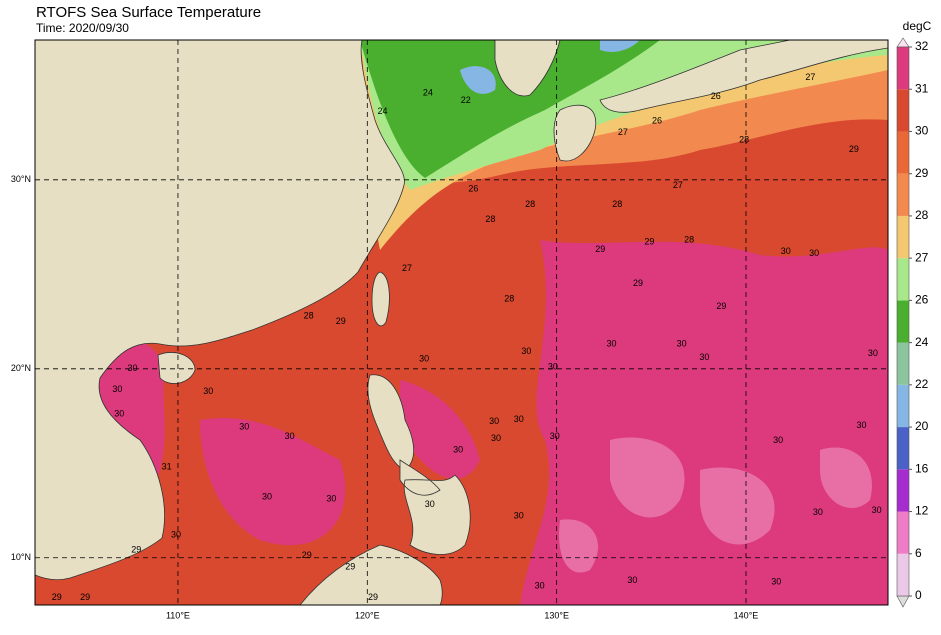 This screenshot has height=635, width=941. I want to click on y-tick-label: 20°N, so click(21, 368).